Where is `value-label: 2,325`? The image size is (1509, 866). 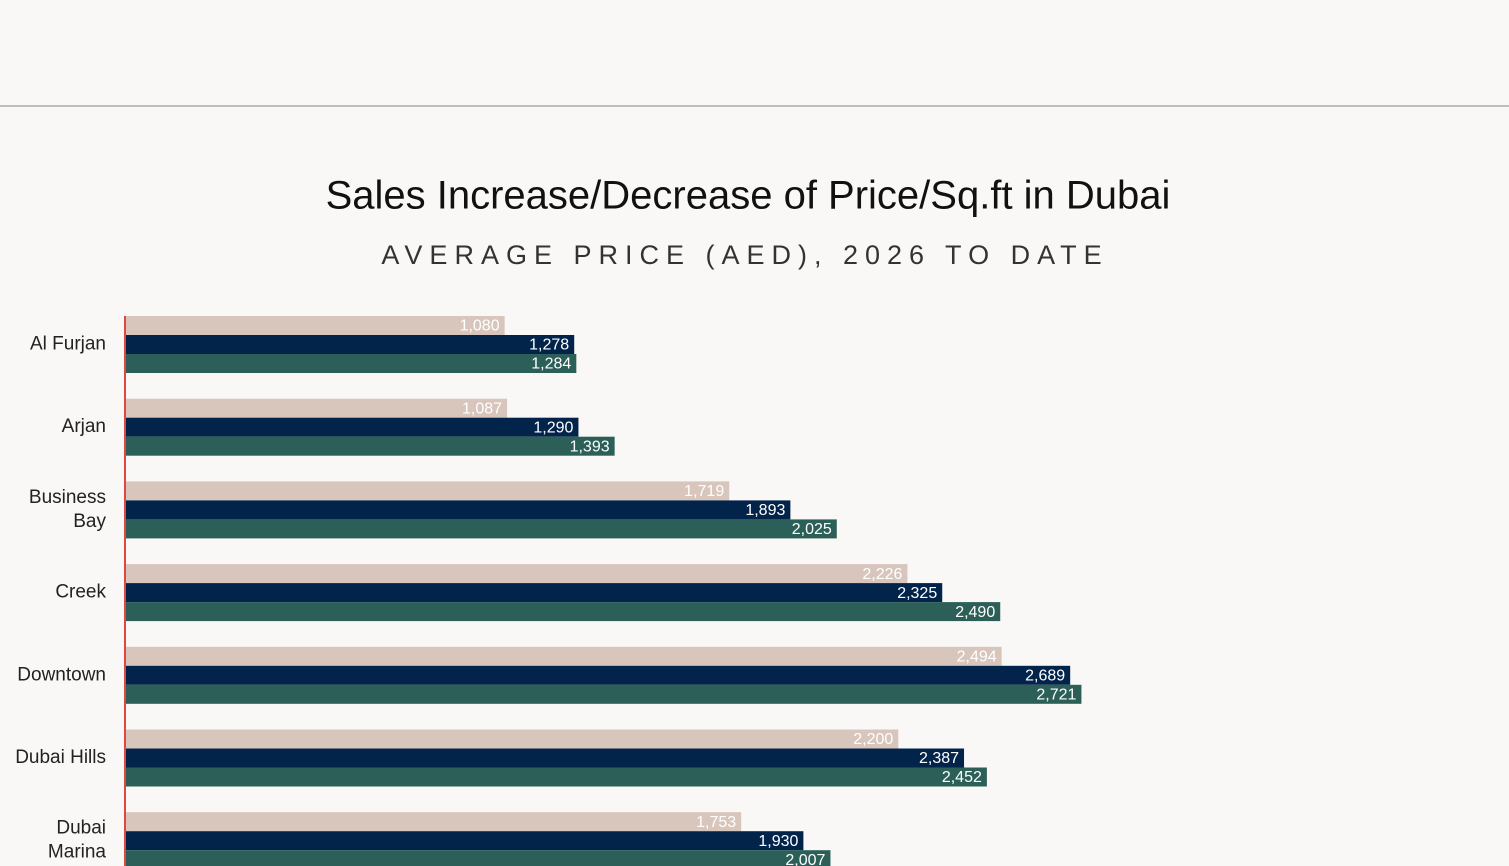
value-label: 2,325 is located at coordinates (917, 593).